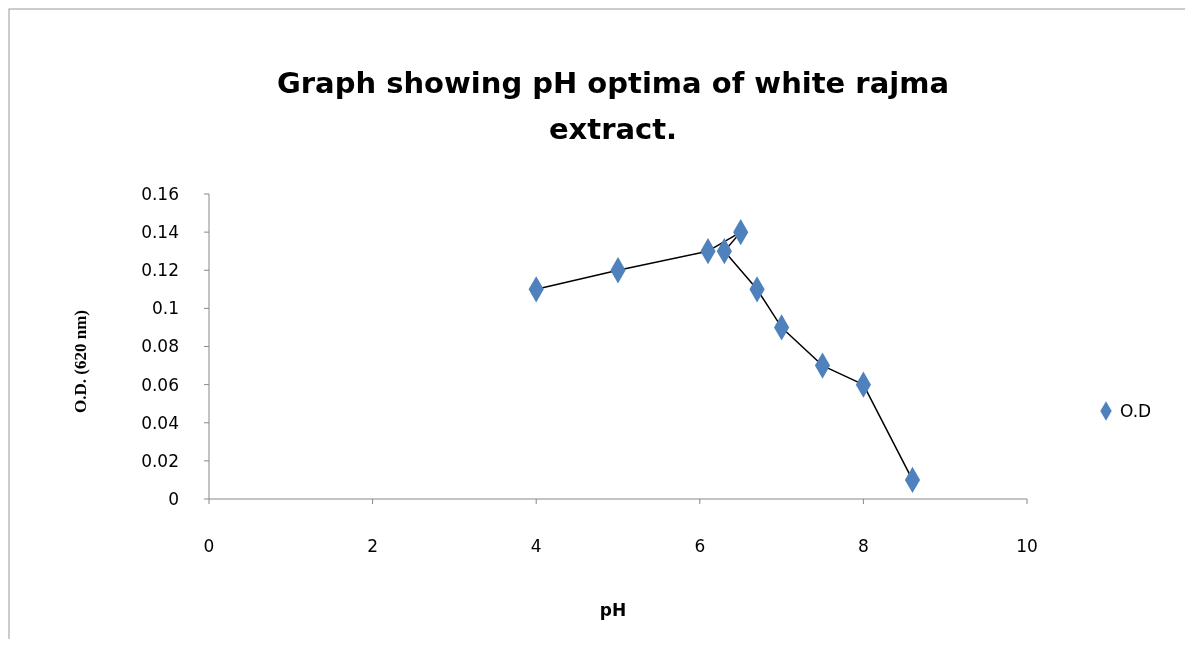 This screenshot has width=1193, height=647. Describe the element at coordinates (80, 361) in the screenshot. I see `y-axis-title: O.D. (620 nm)` at that location.